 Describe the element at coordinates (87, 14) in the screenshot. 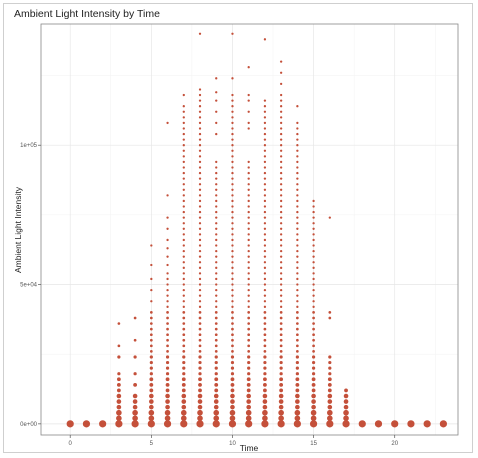

I see `chart-title: Ambient Light Intensity by Time` at that location.